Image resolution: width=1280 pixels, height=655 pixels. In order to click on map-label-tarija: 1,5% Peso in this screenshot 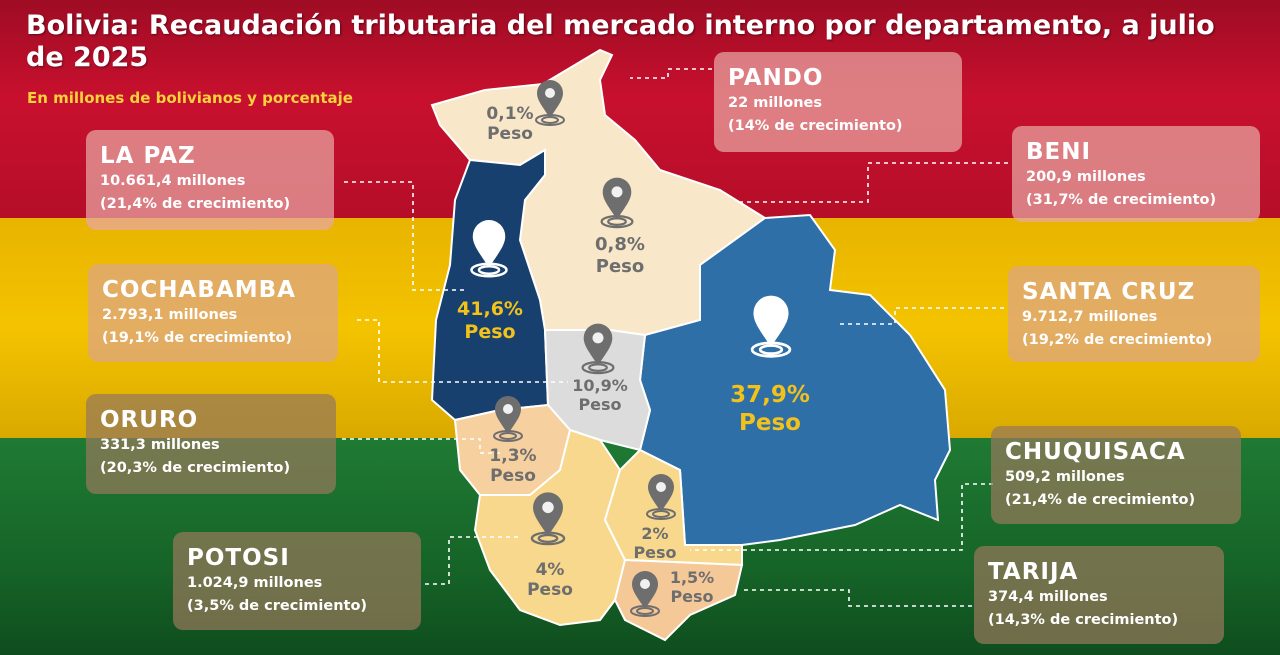, I will do `click(692, 587)`.